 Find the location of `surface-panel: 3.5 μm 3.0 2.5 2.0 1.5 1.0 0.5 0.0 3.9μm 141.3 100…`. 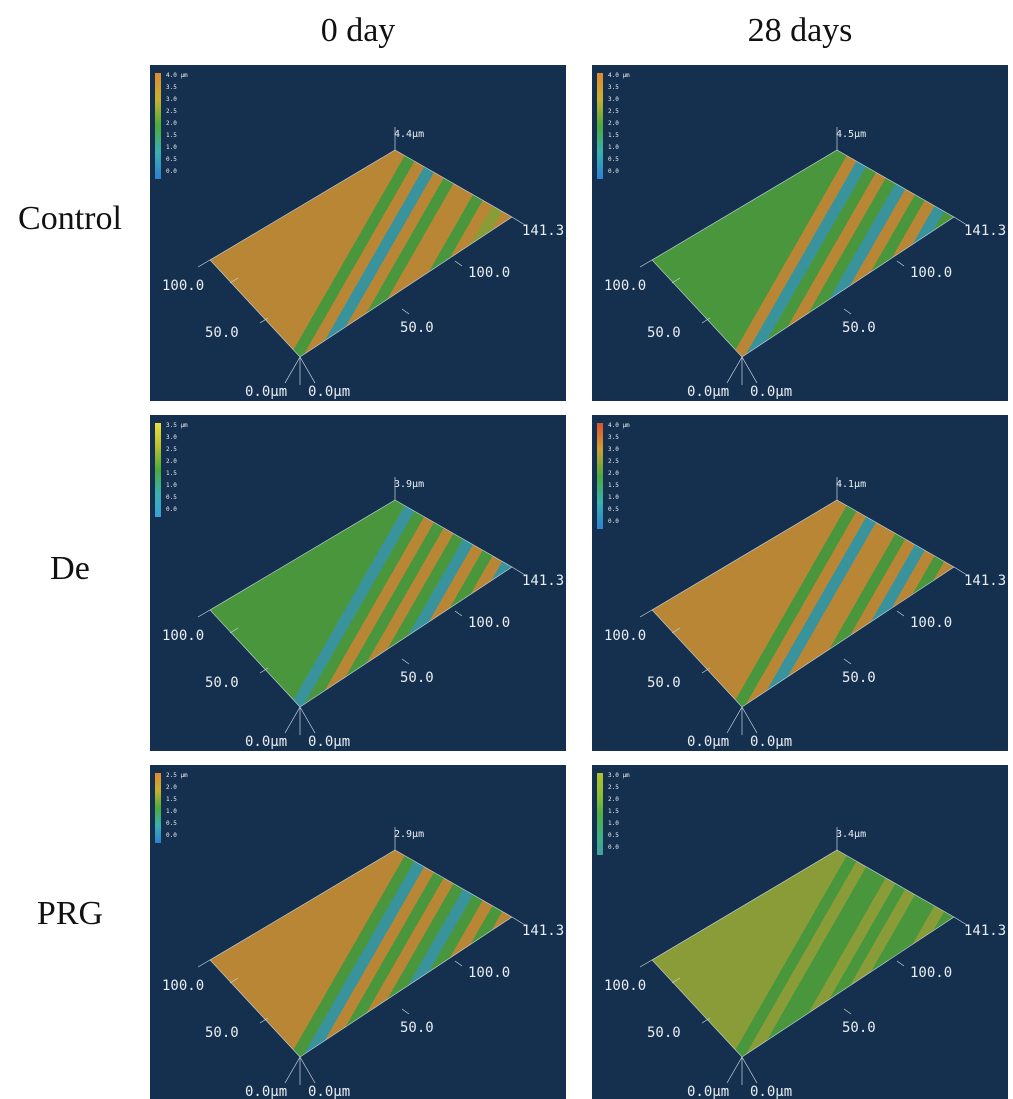

surface-panel: 3.5 μm 3.0 2.5 2.0 1.5 1.0 0.5 0.0 3.9μm 141.3 100… is located at coordinates (358, 583).